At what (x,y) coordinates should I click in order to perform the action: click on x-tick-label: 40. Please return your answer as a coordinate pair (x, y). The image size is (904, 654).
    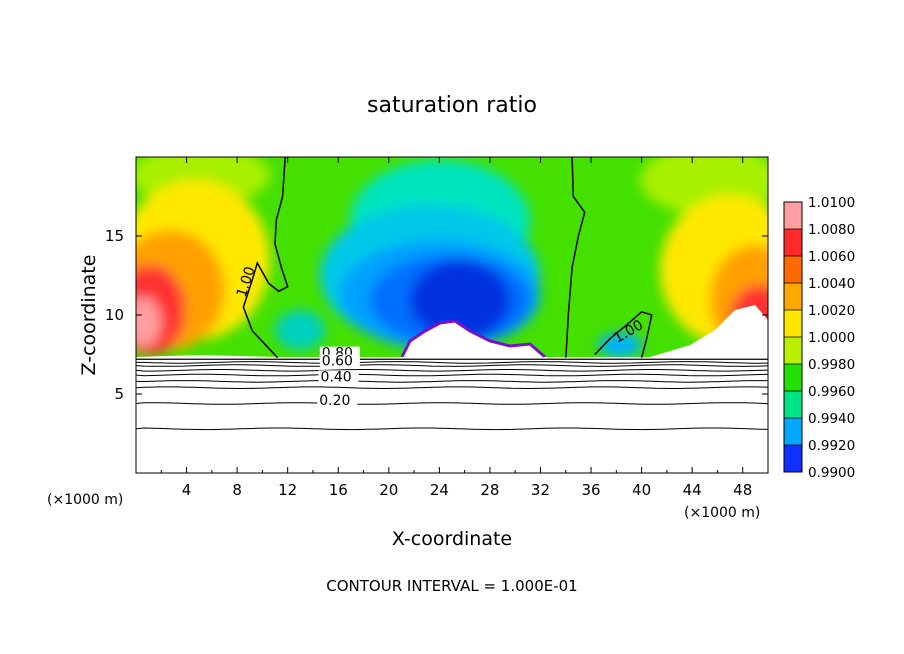
    Looking at the image, I should click on (641, 490).